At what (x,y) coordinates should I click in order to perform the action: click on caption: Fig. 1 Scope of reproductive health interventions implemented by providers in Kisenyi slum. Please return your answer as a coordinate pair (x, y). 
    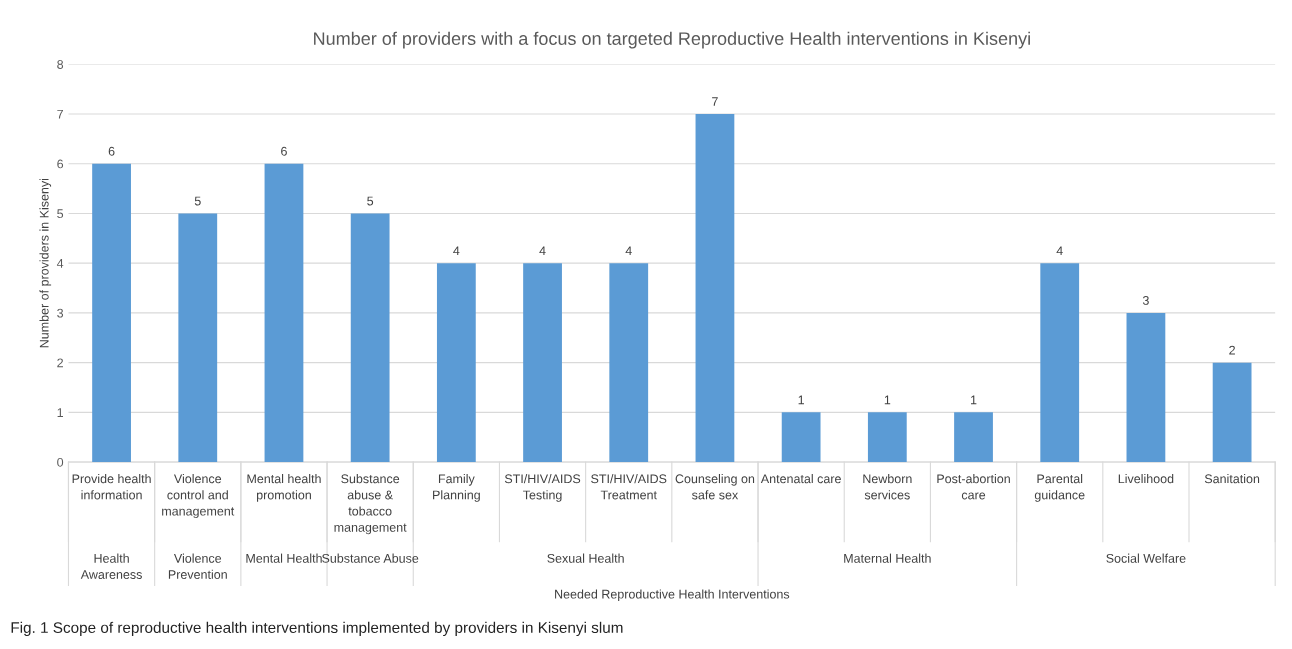
    Looking at the image, I should click on (317, 629).